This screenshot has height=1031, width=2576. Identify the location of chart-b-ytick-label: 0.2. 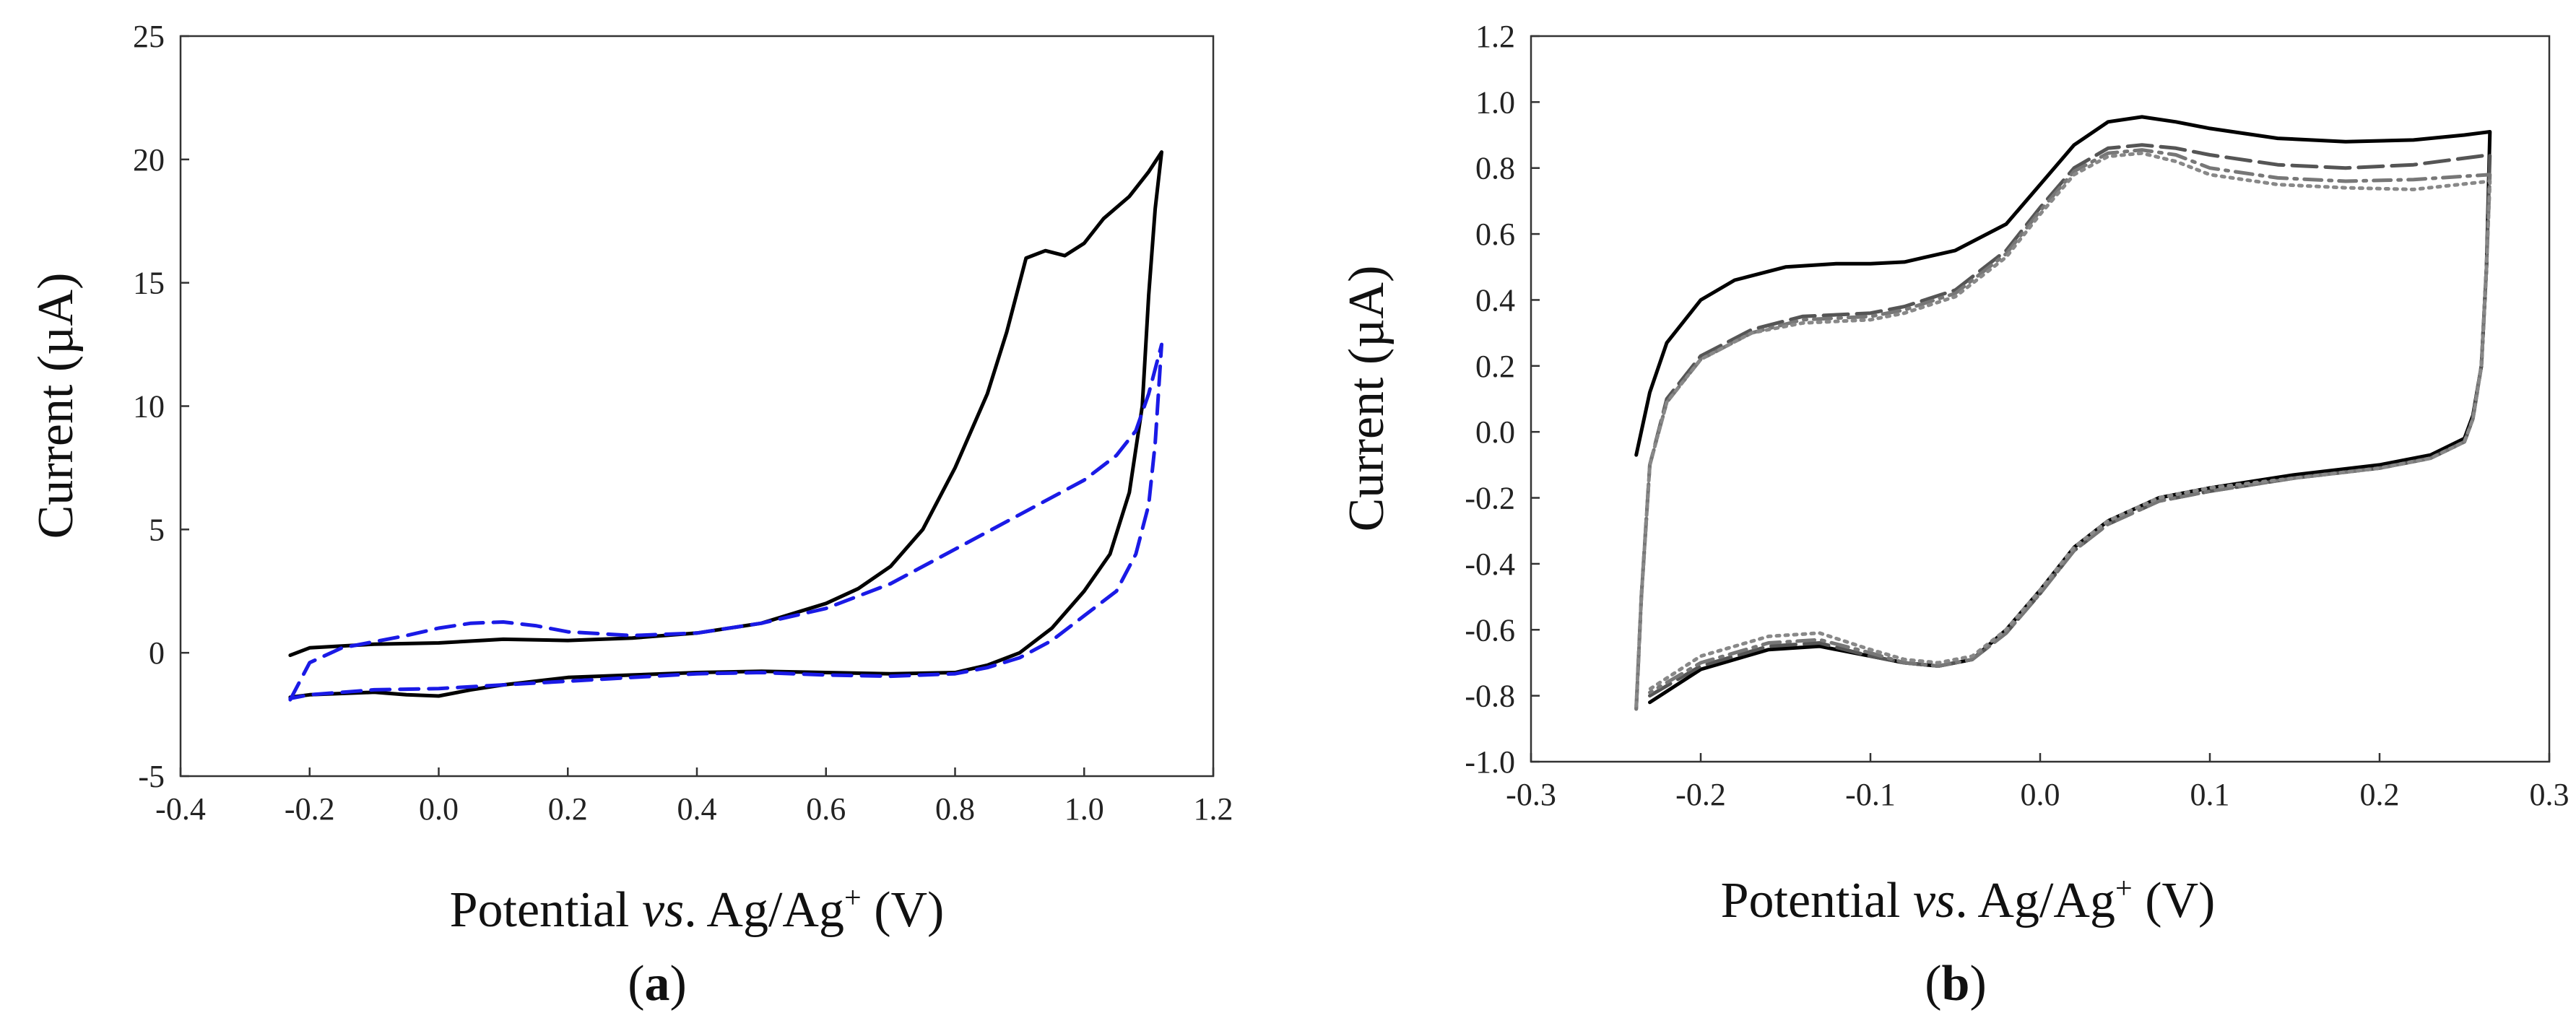
(1495, 366).